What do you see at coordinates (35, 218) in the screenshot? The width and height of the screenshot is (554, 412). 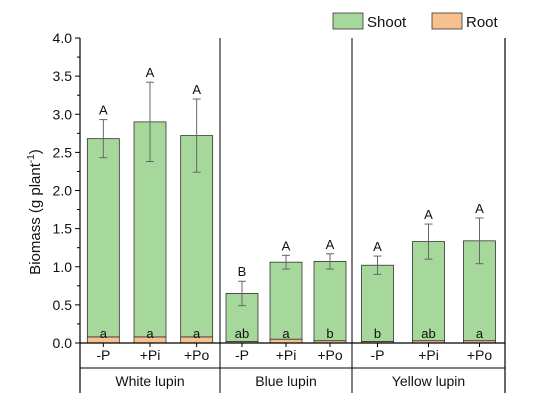 I see `y-axis-label-text: Biomass (g plant` at bounding box center [35, 218].